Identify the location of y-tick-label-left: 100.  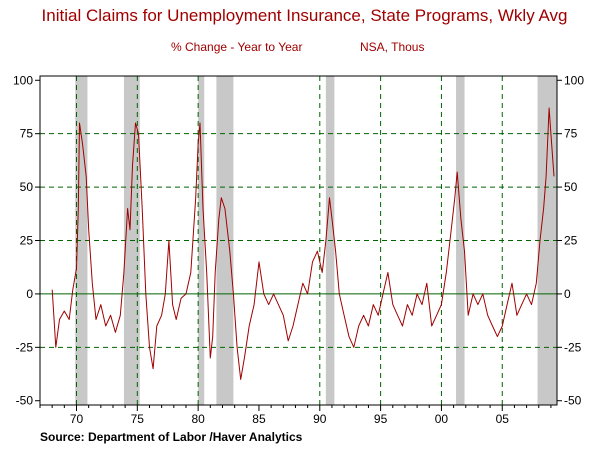
(23, 80).